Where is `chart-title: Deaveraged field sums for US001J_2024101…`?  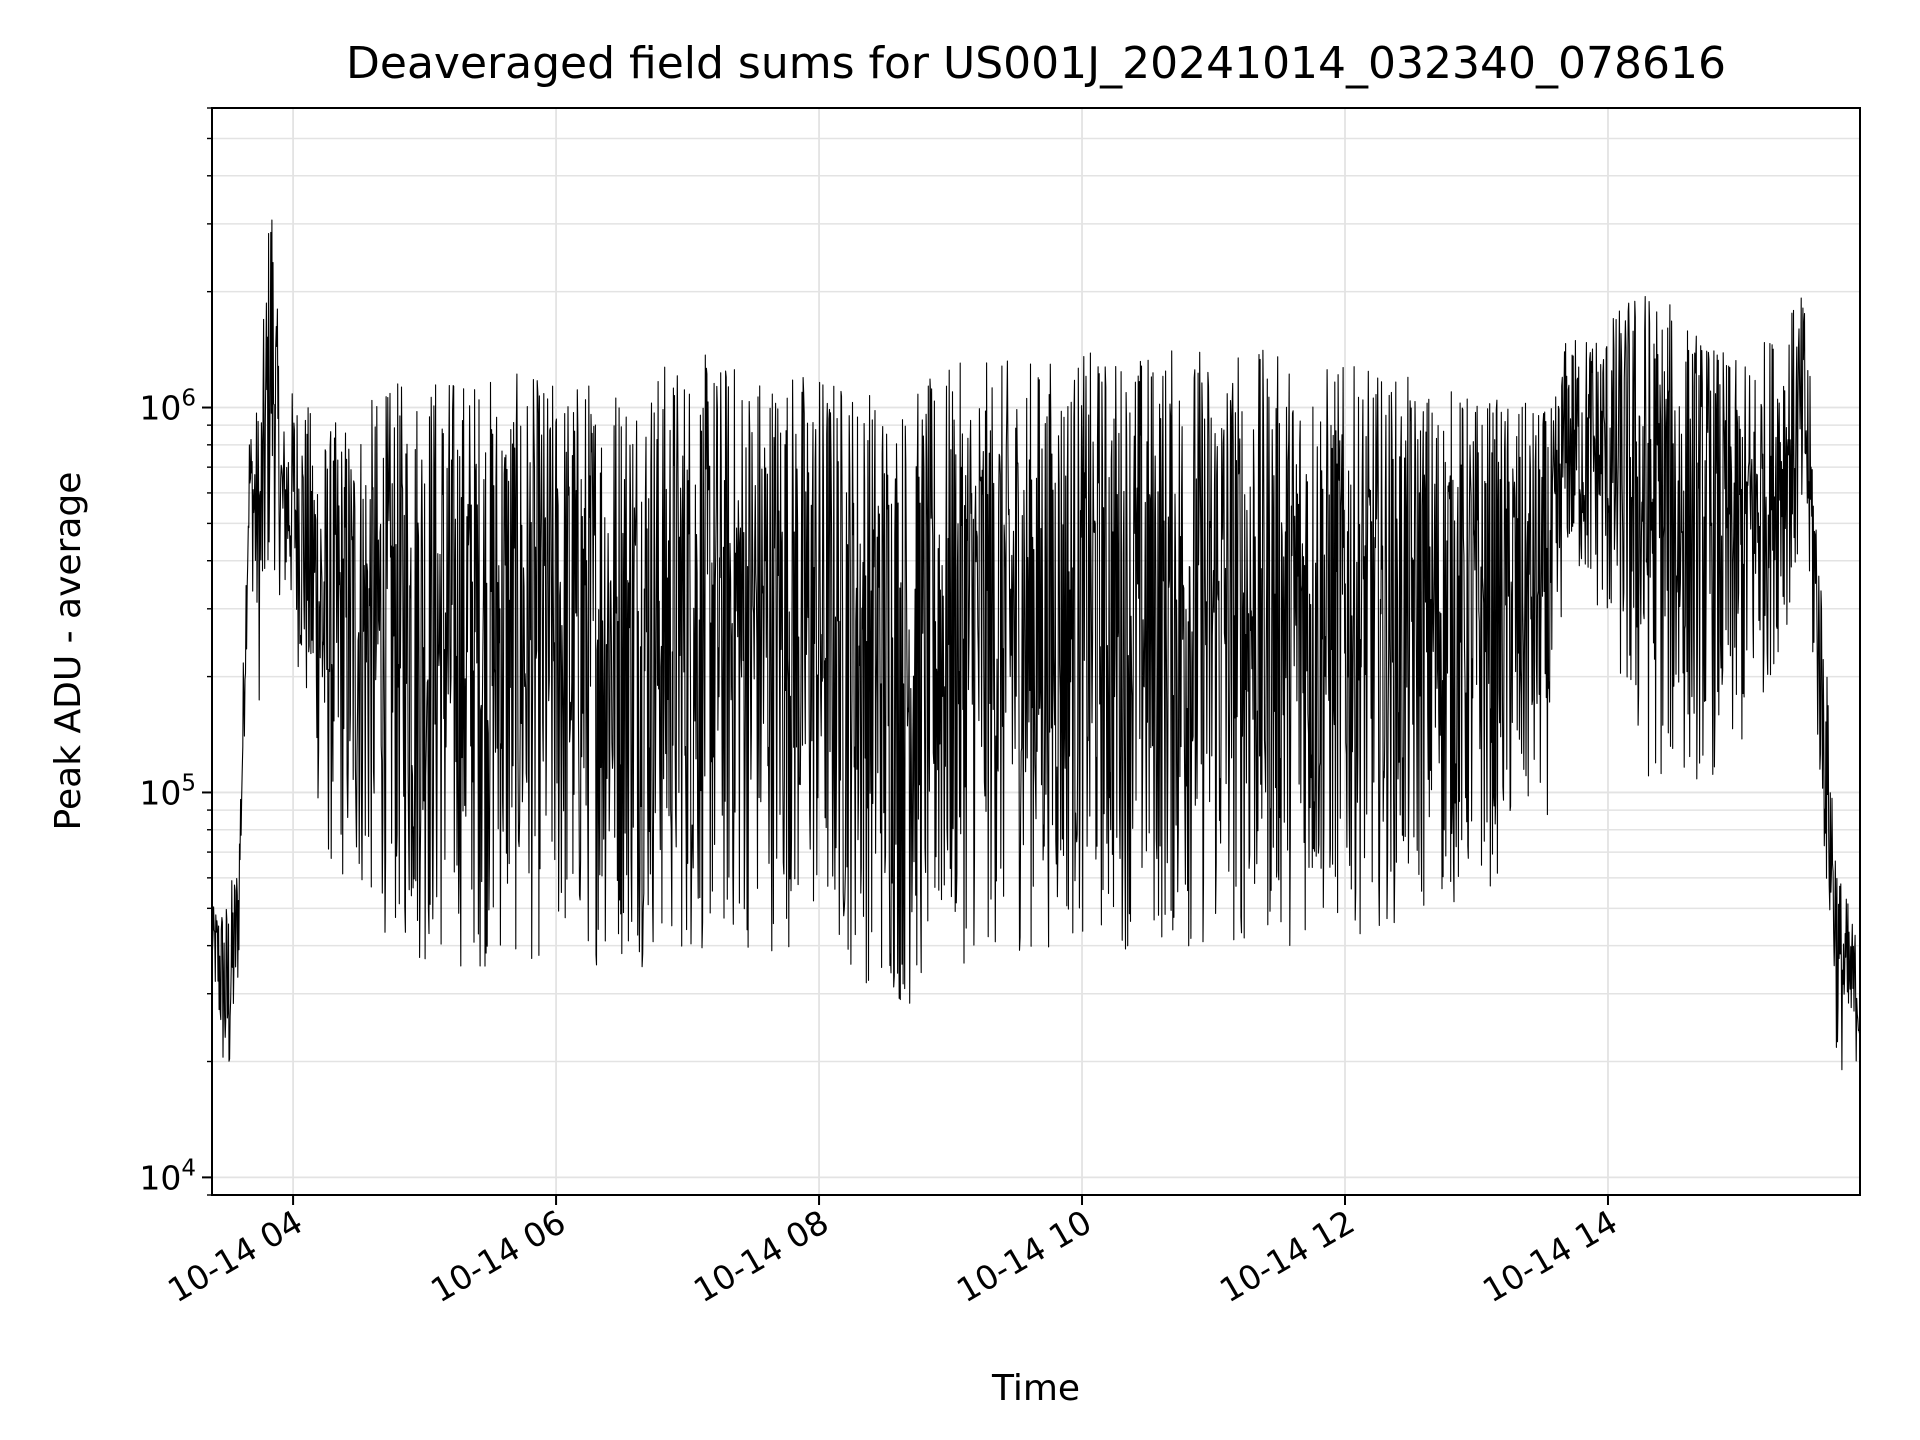 chart-title: Deaveraged field sums for US001J_2024101… is located at coordinates (1036, 63).